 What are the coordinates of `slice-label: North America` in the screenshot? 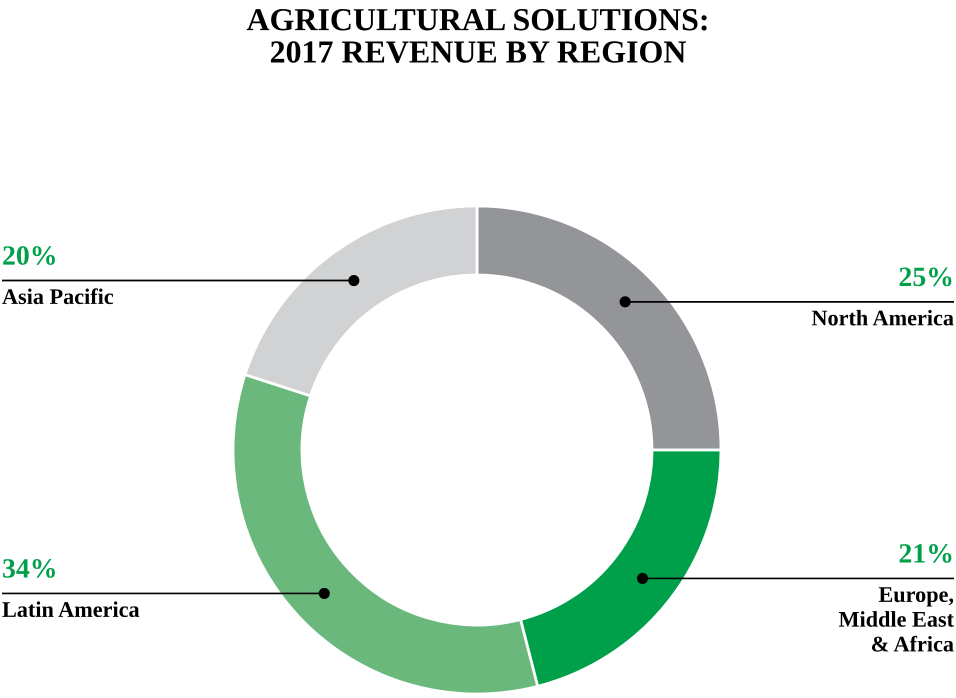 It's located at (883, 318).